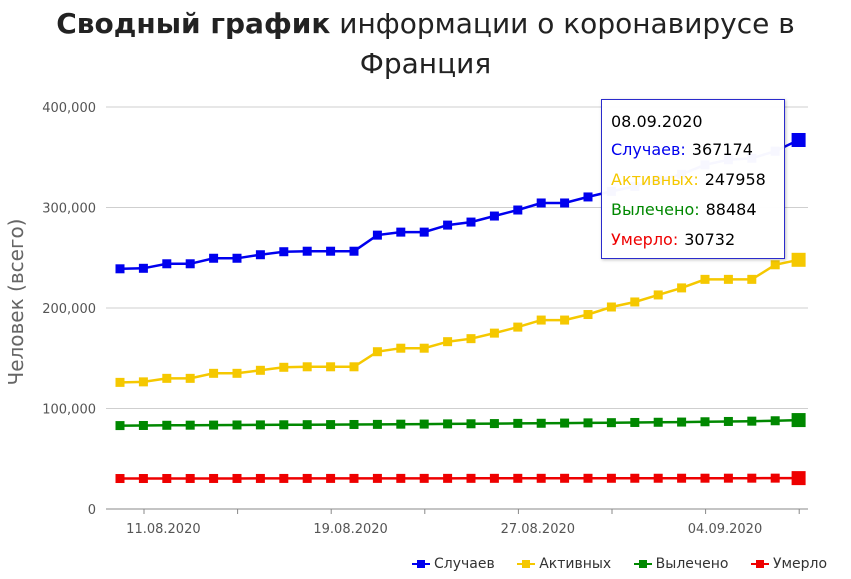  What do you see at coordinates (69, 108) in the screenshot?
I see `y-tick-label: 400,000` at bounding box center [69, 108].